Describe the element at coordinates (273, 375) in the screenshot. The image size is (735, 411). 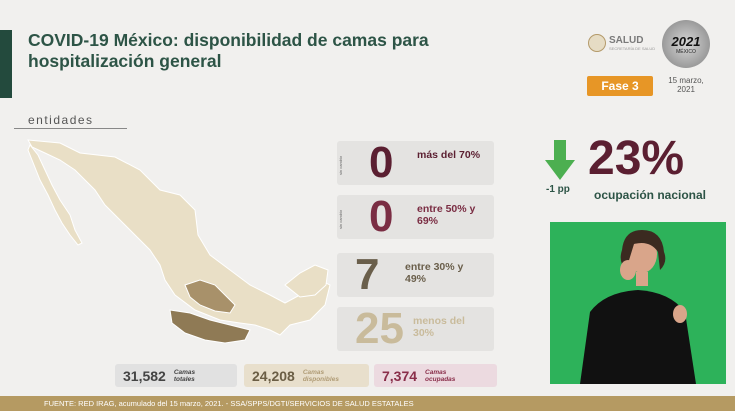
I see `summary-value: 24,208` at that location.